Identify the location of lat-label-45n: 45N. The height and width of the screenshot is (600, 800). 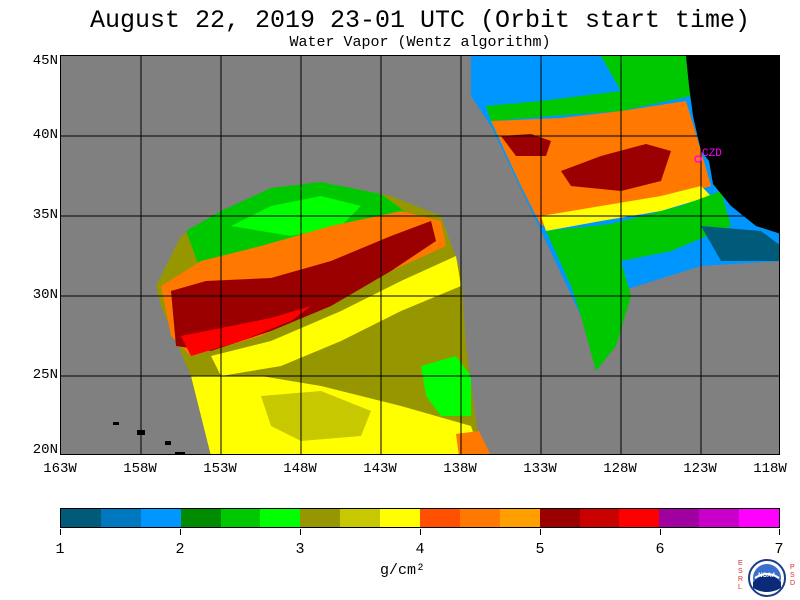
(45, 61).